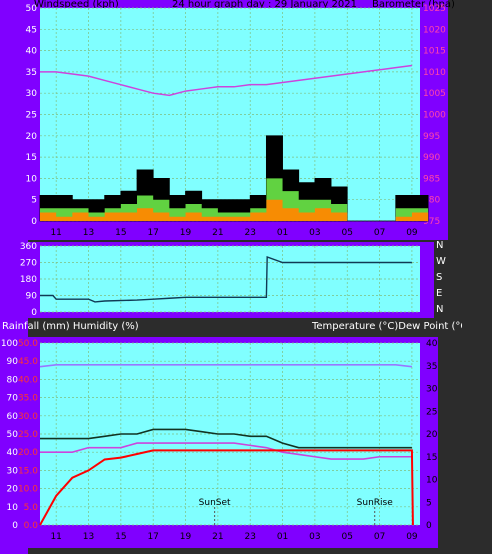 This screenshot has height=554, width=492. What do you see at coordinates (28, 264) in the screenshot?
I see `y-tick: 270` at bounding box center [28, 264].